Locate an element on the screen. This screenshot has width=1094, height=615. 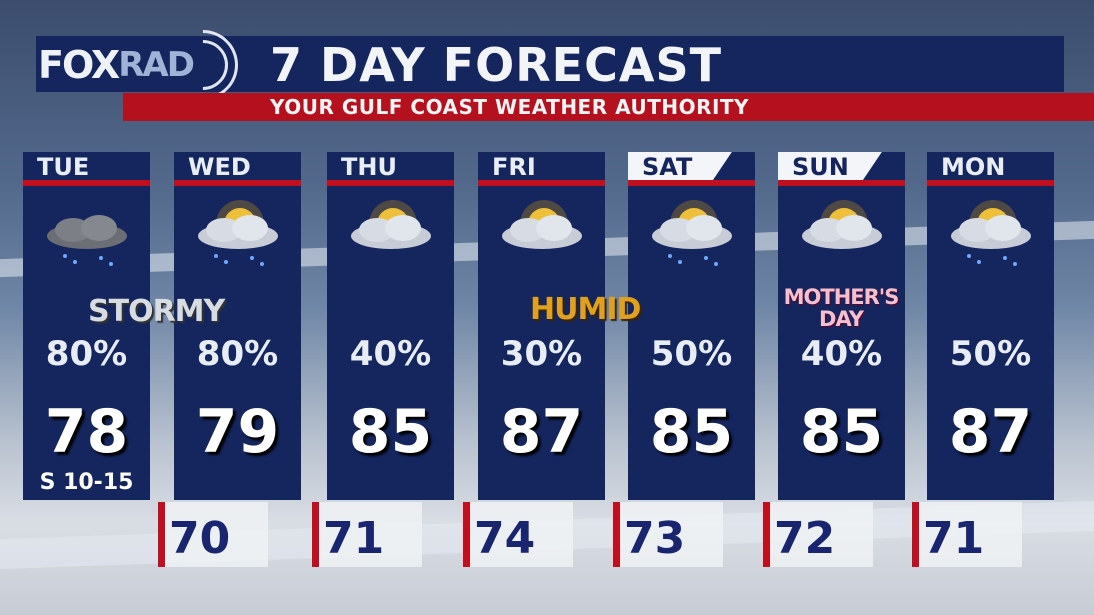
humid-label: HUMID is located at coordinates (585, 309).